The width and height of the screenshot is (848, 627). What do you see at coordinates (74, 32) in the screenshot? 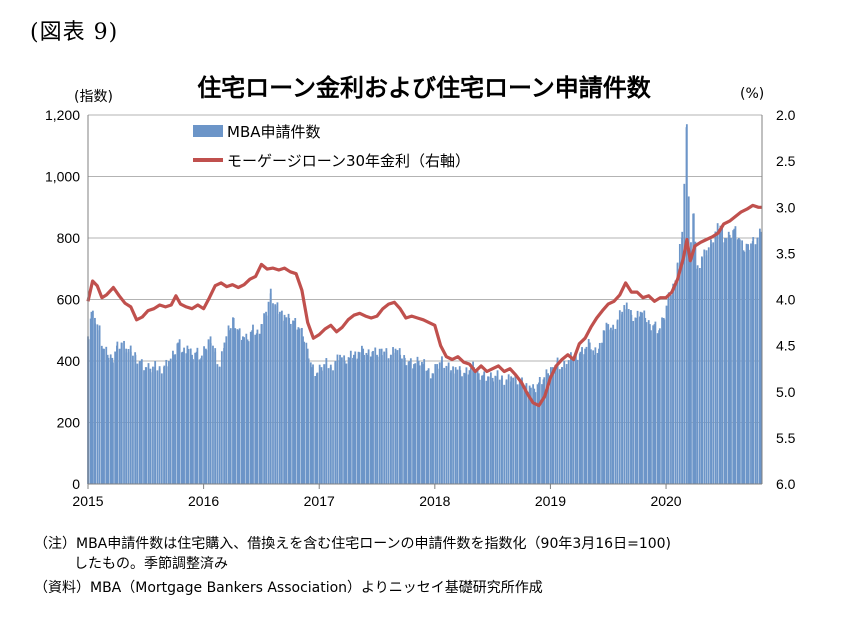
I see `figure-label: (図表 9)` at bounding box center [74, 32].